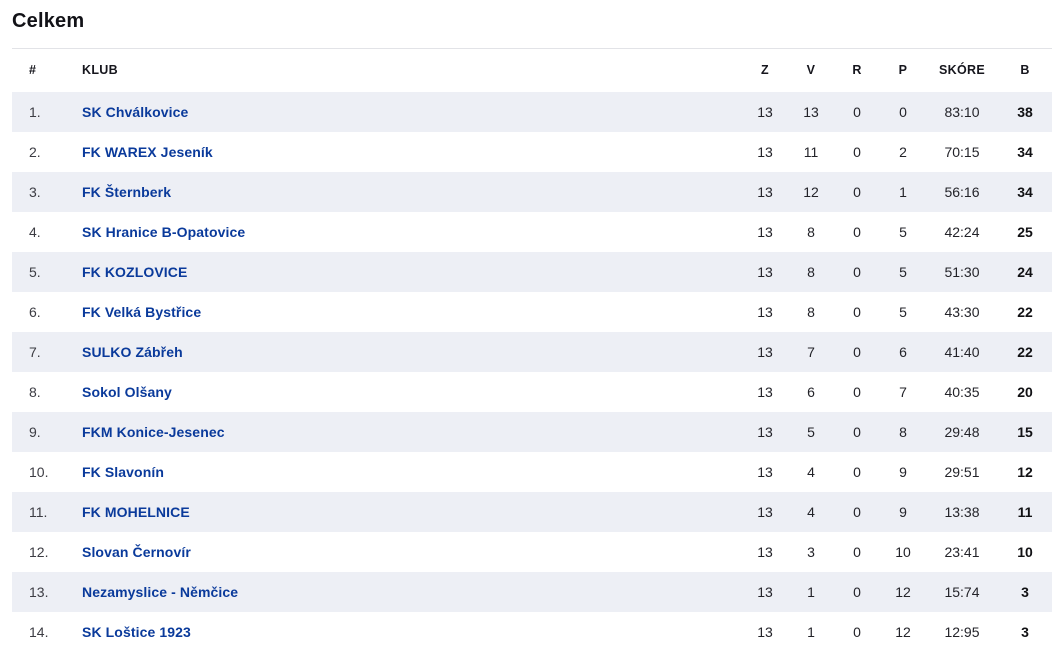  What do you see at coordinates (1025, 271) in the screenshot?
I see `points-cell: 24` at bounding box center [1025, 271].